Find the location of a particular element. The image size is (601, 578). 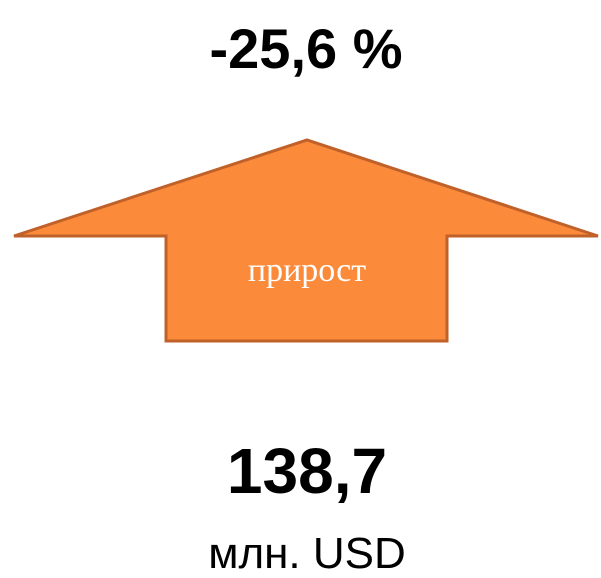

main-value: 138,7 is located at coordinates (307, 471).